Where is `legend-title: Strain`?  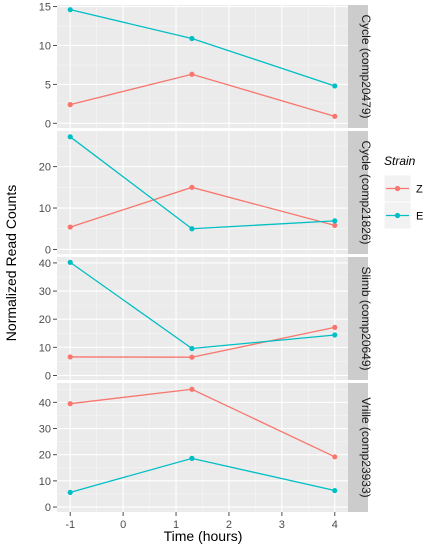
legend-title: Strain is located at coordinates (400, 161).